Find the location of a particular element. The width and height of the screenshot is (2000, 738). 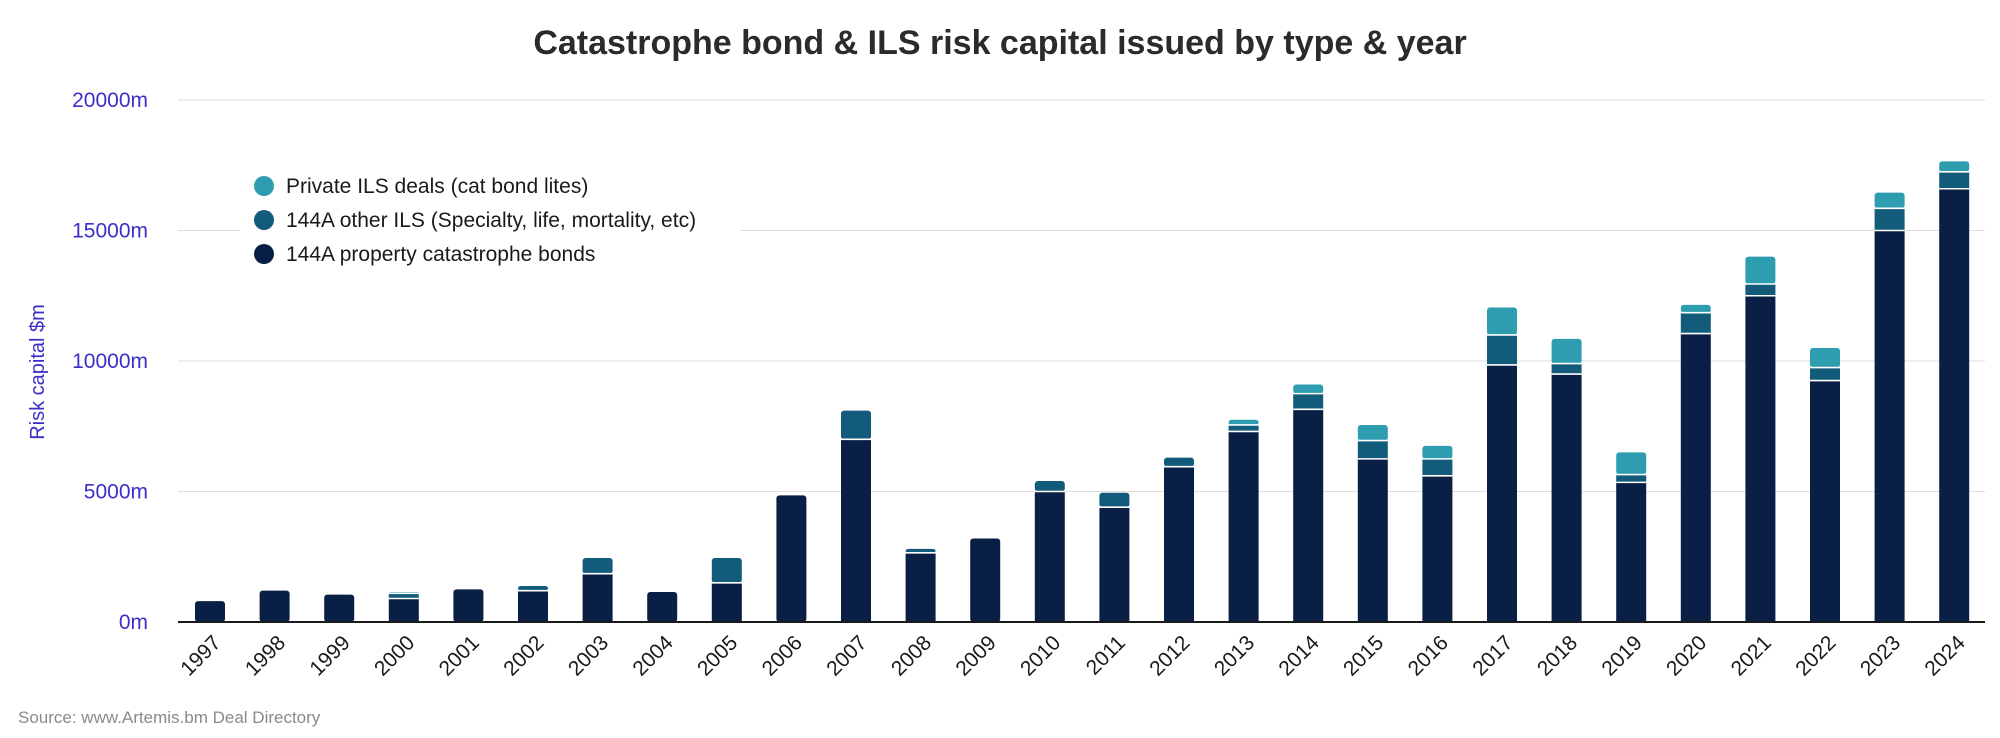

bar-property-2016 is located at coordinates (1437, 548).